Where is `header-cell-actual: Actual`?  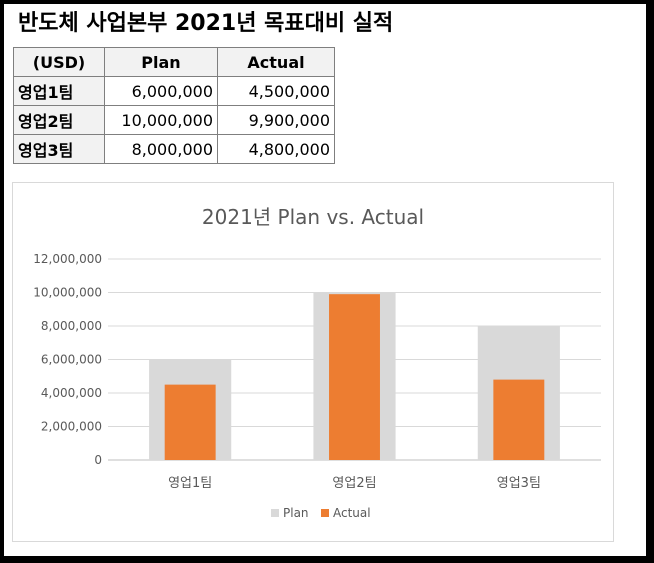 header-cell-actual: Actual is located at coordinates (276, 62).